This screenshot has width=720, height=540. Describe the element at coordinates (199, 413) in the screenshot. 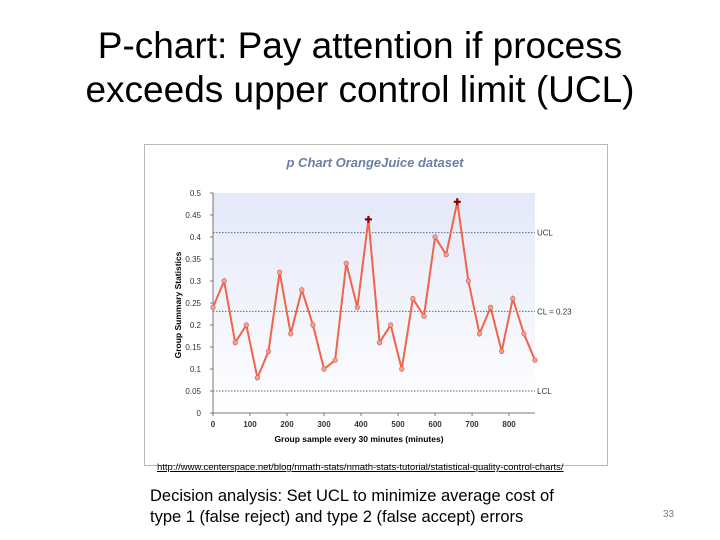

I see `y-tick-label: 0` at that location.